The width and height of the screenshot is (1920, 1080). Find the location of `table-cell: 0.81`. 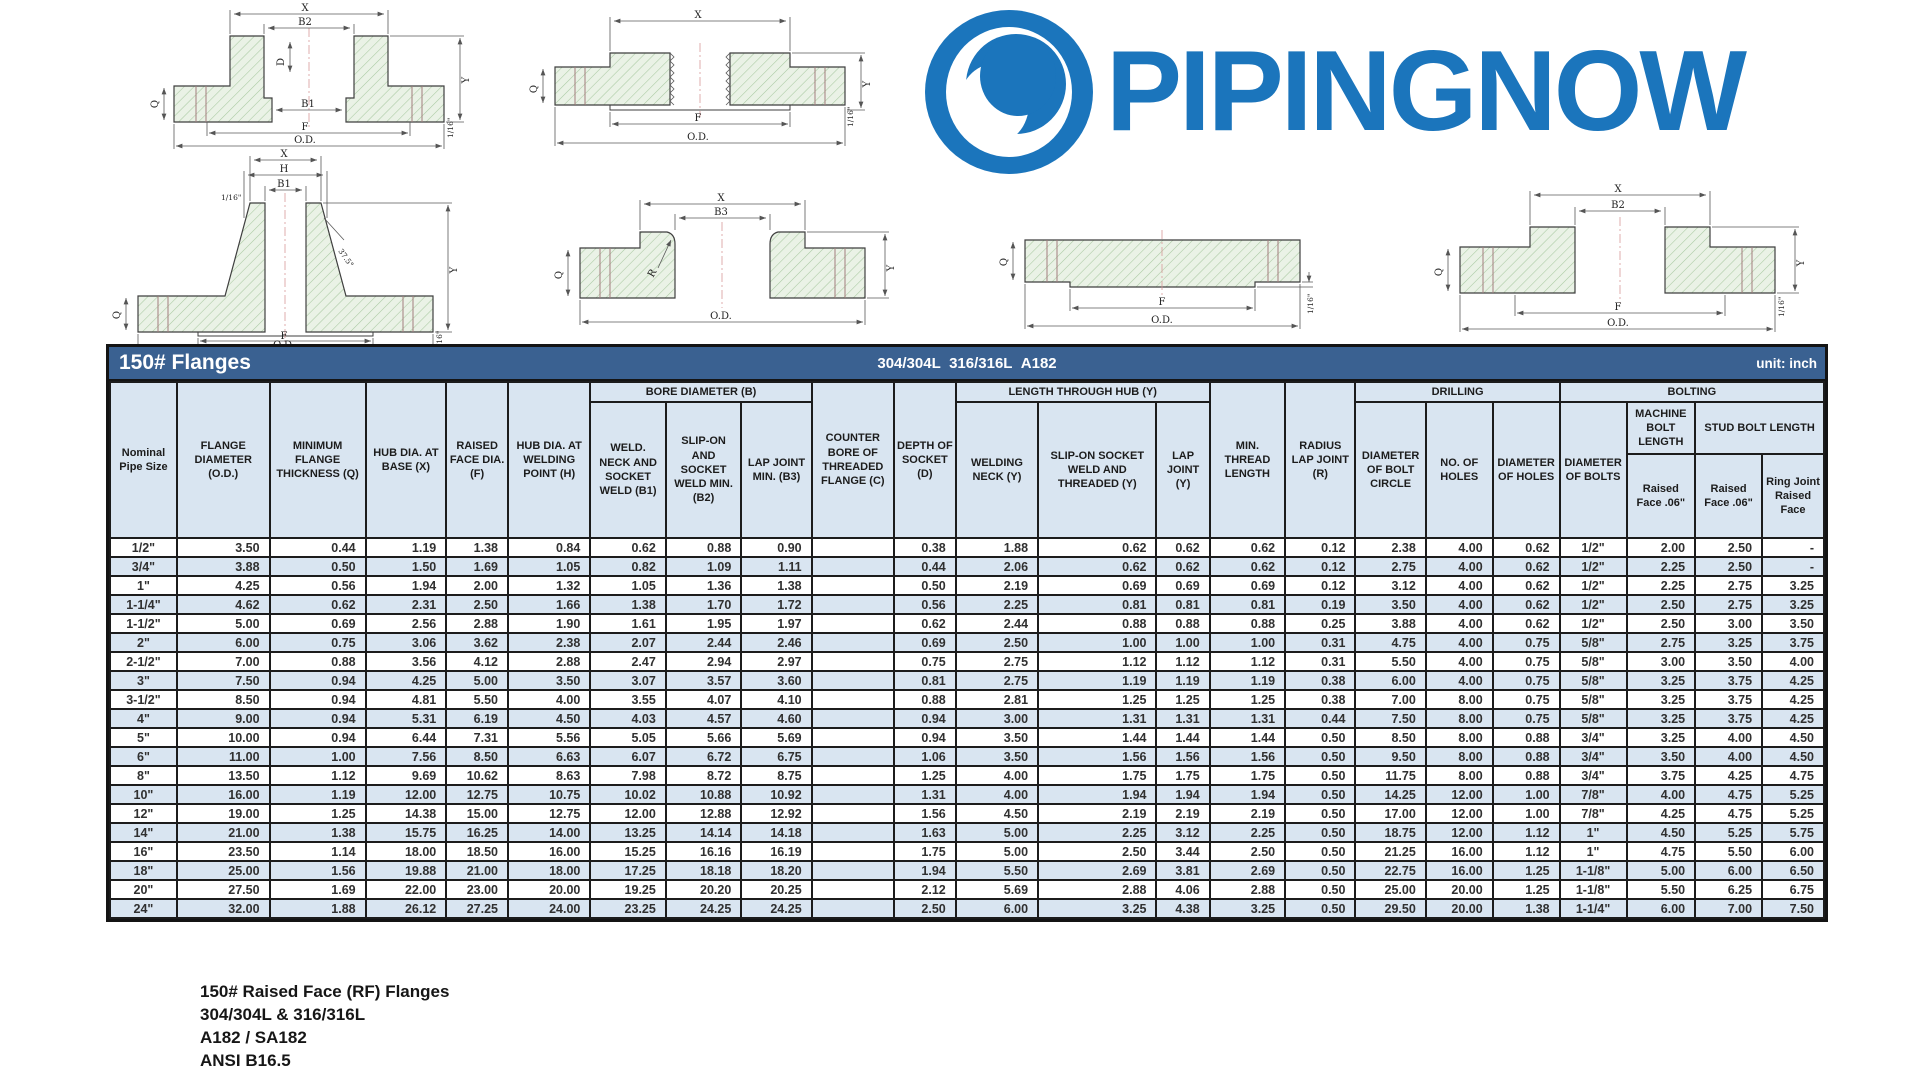

table-cell: 0.81 is located at coordinates (1183, 604).